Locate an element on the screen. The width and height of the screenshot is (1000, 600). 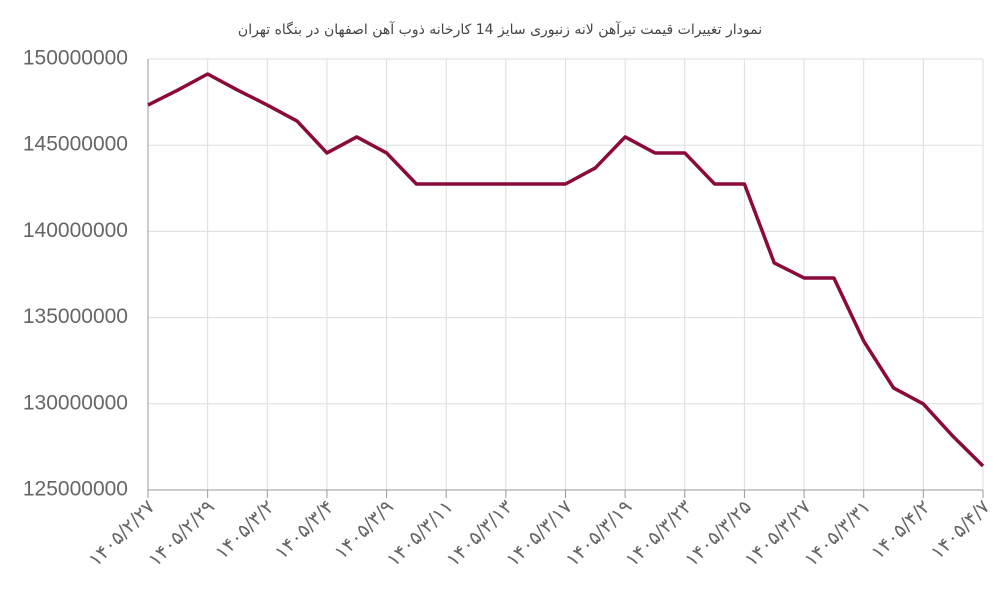
y-tick-label: 135000000 is located at coordinates (75, 316).